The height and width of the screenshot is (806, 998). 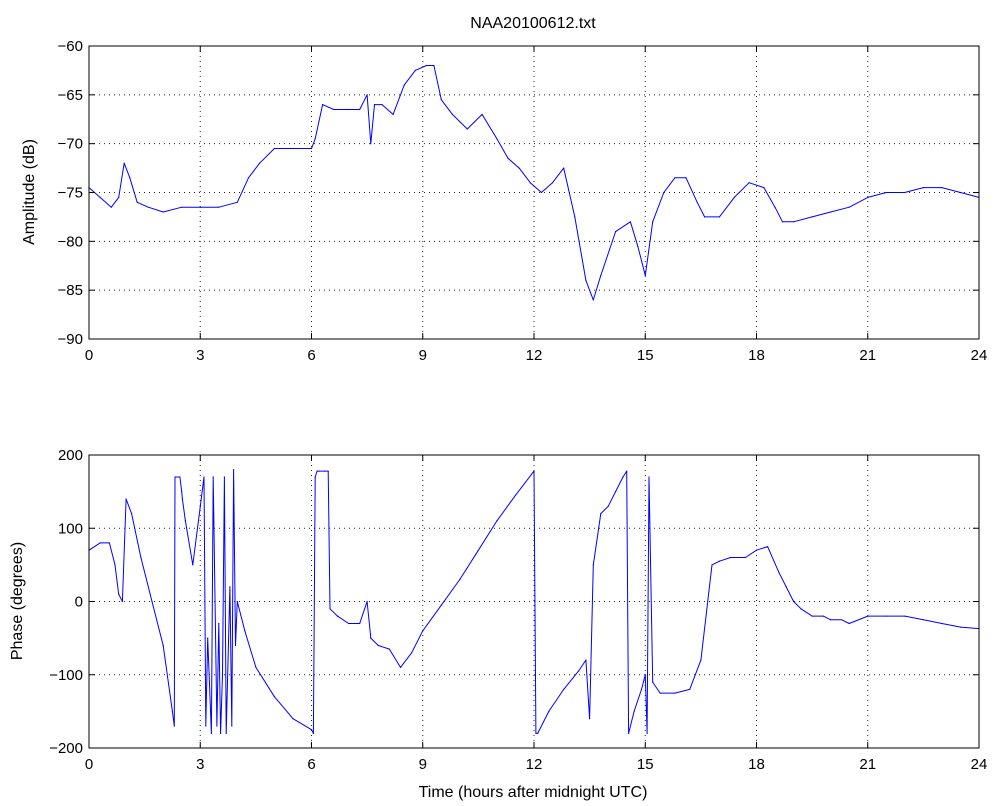 I want to click on amplitude-y-tick-label: −70, so click(x=70, y=144).